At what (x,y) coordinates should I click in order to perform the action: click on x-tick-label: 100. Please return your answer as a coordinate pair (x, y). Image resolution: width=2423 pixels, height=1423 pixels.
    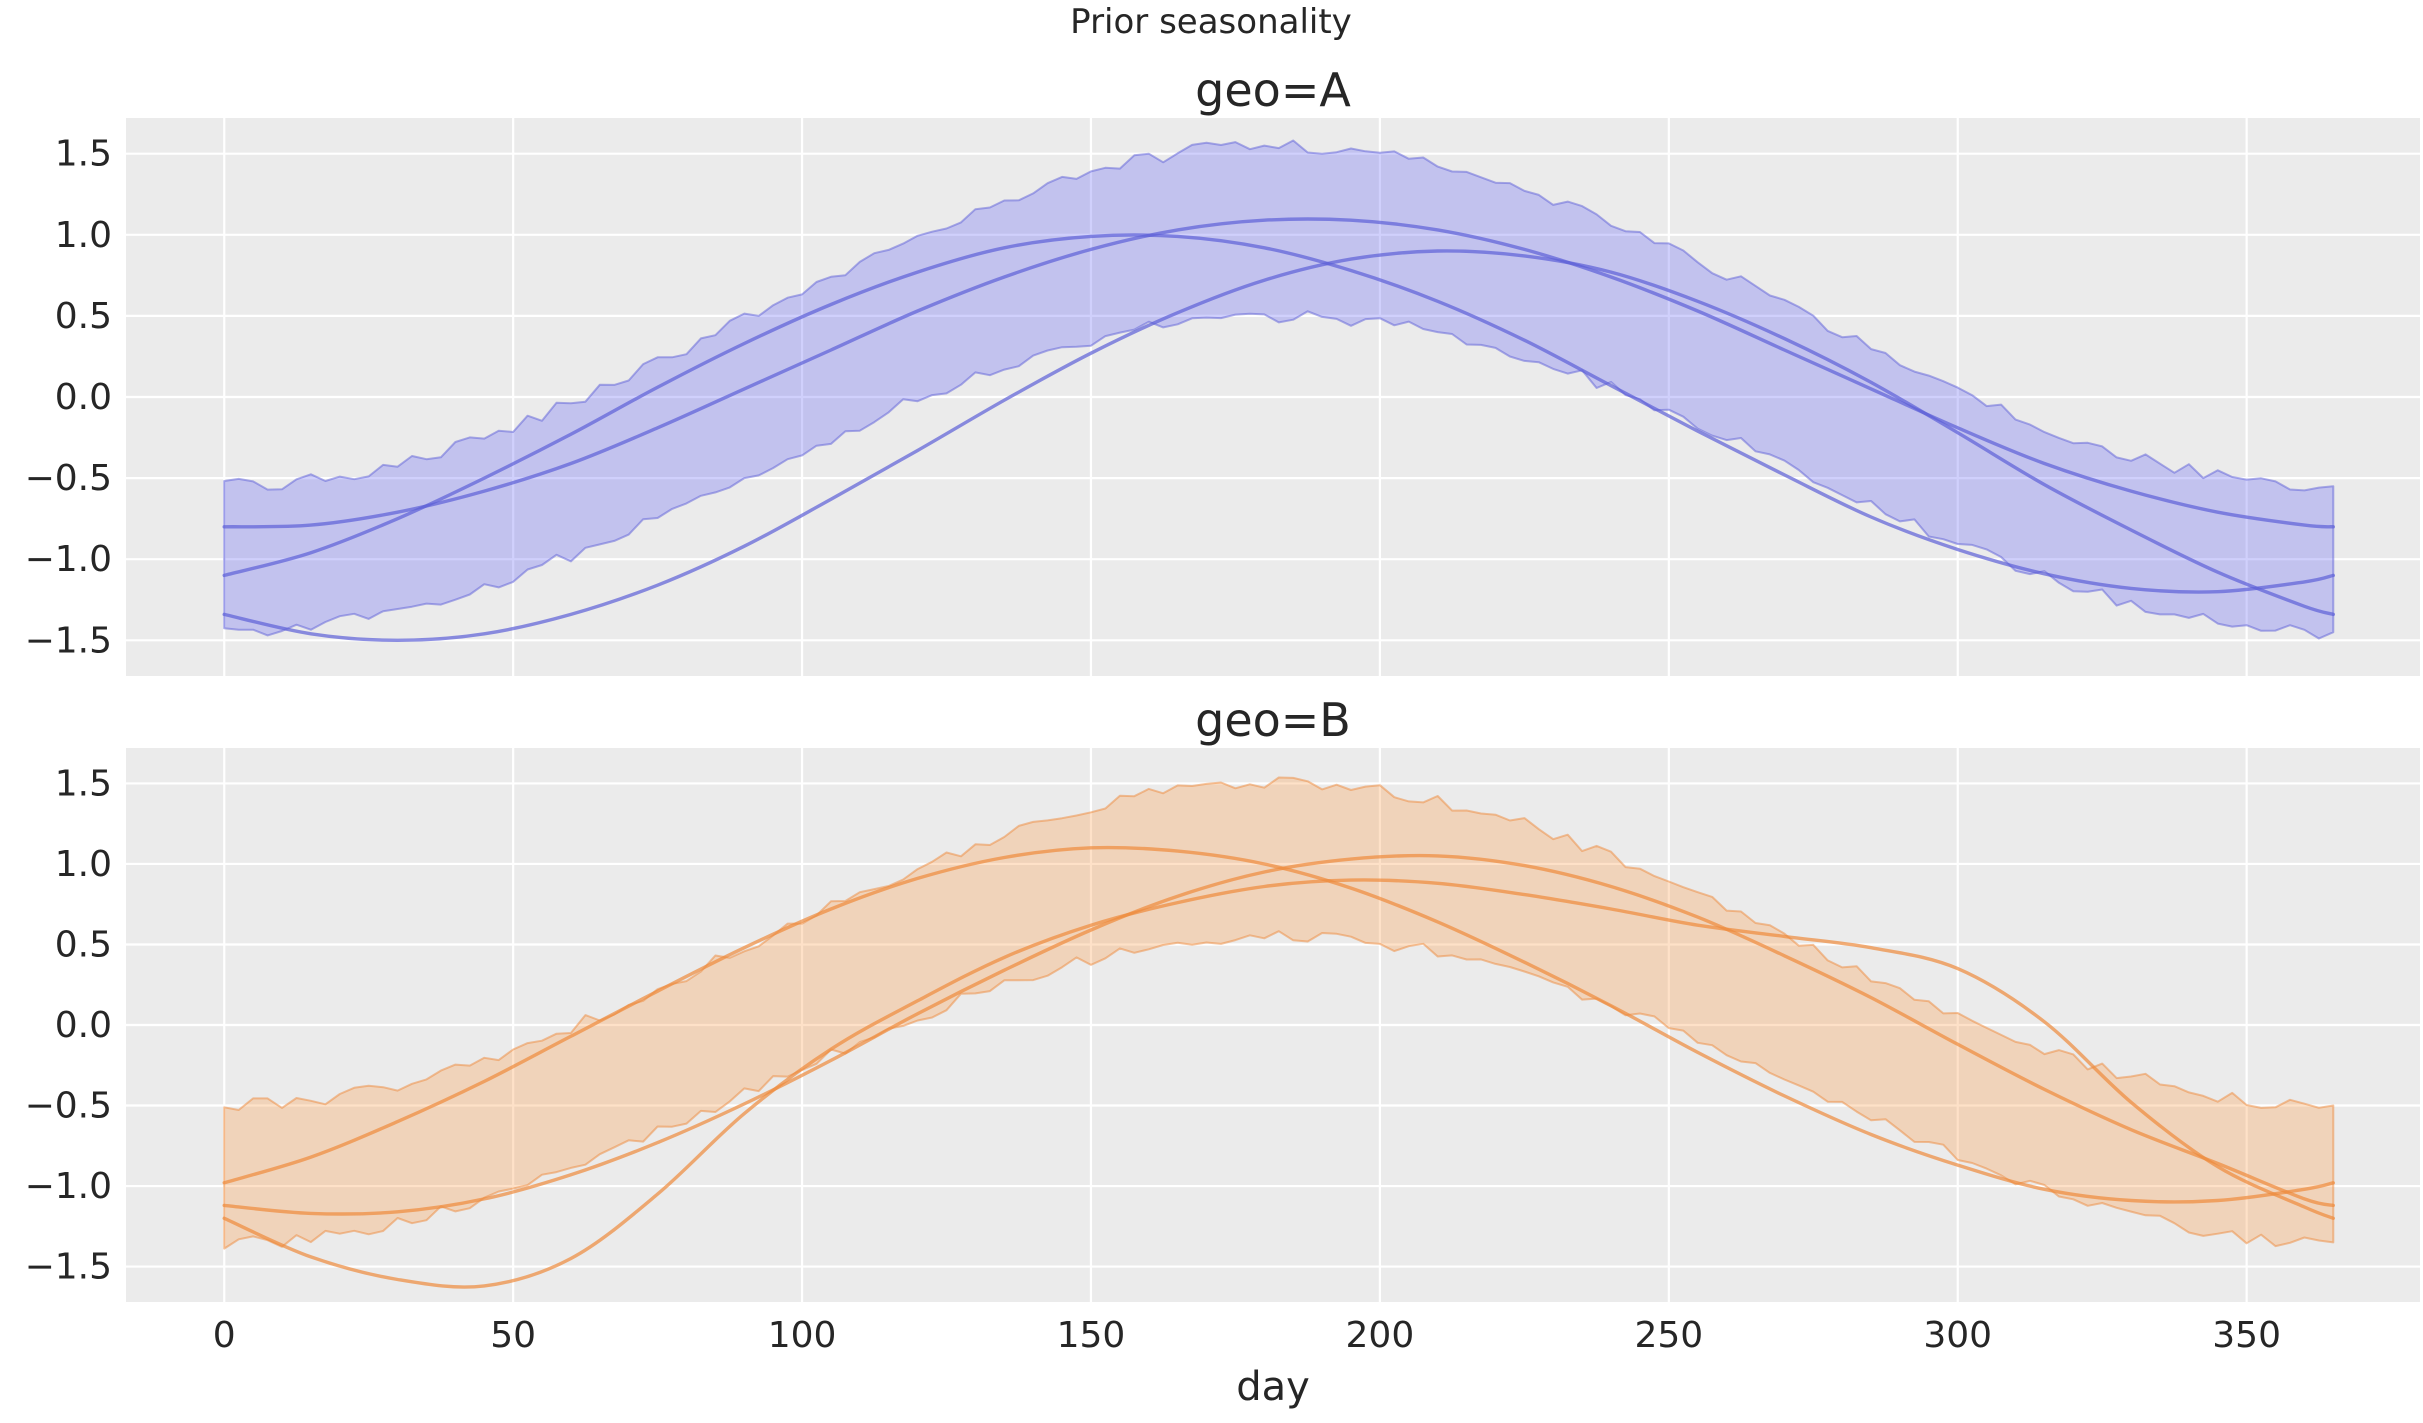
    Looking at the image, I should click on (802, 1335).